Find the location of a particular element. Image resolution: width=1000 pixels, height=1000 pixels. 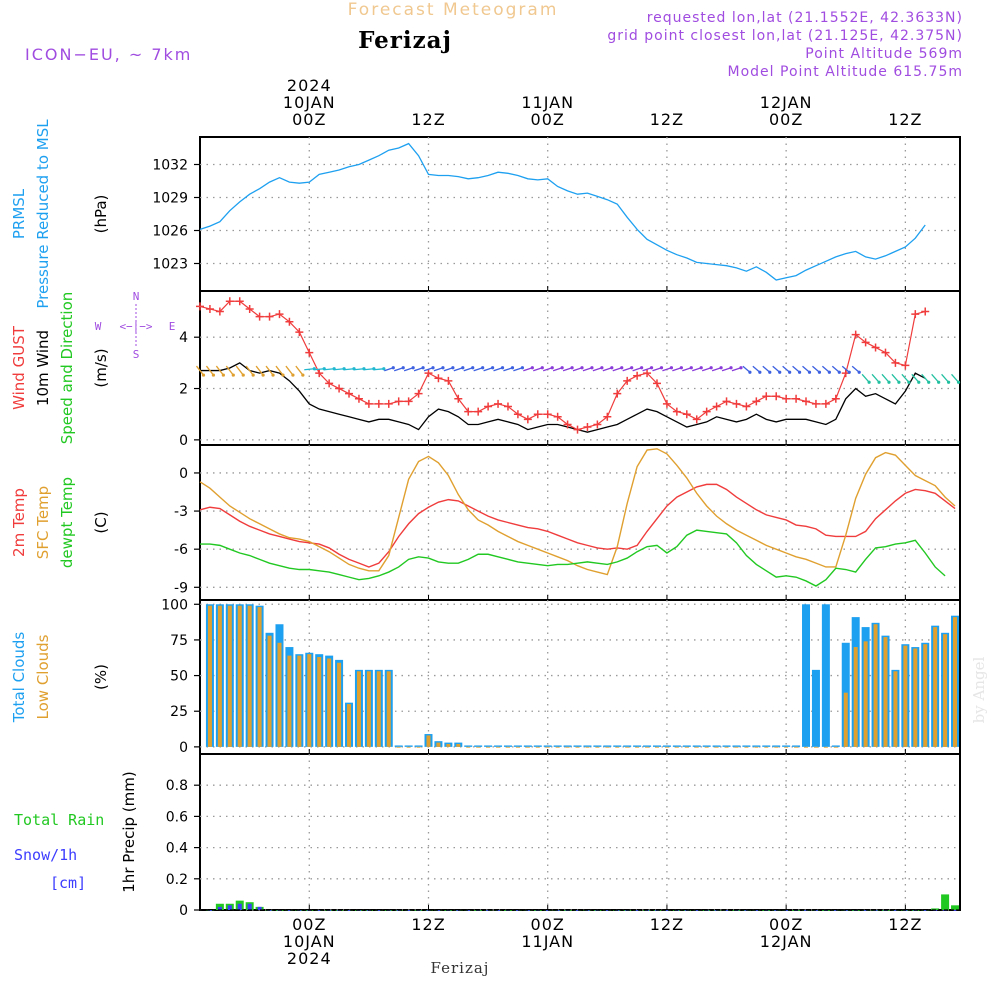

rain-legend: Total Rain is located at coordinates (59, 820).